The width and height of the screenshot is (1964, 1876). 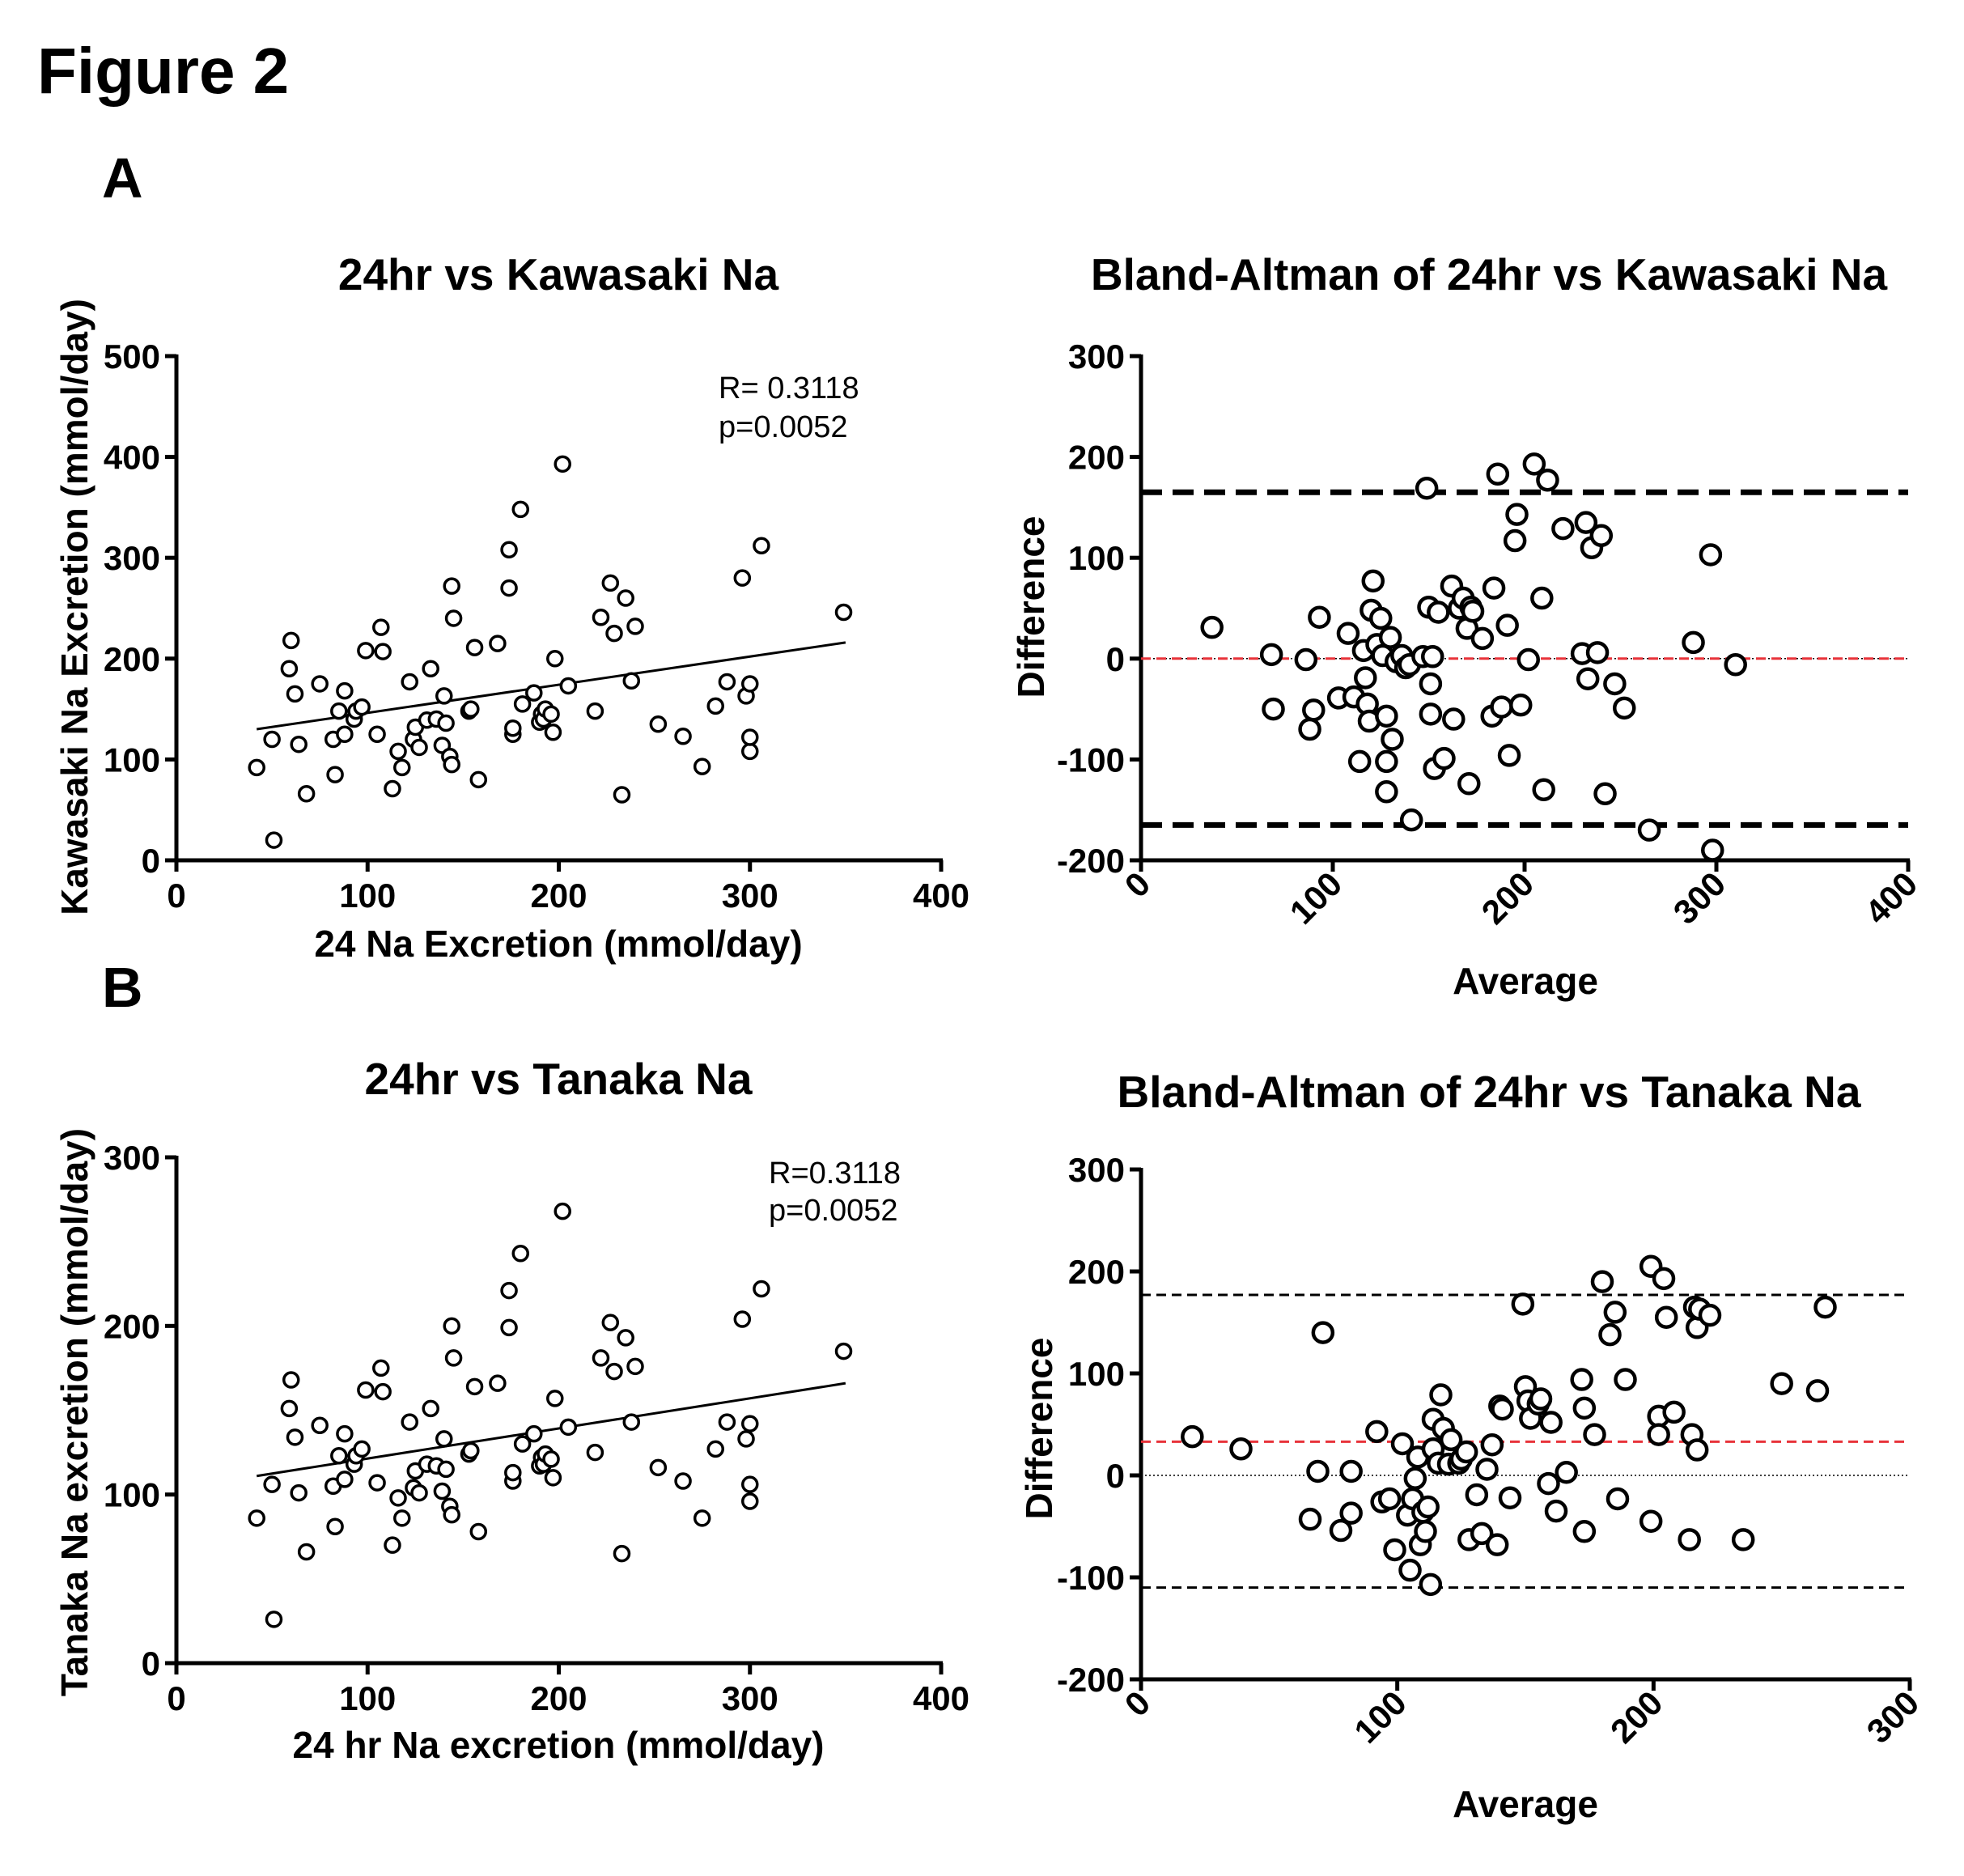 I want to click on y-tick-label: 100, so click(x=1096, y=558).